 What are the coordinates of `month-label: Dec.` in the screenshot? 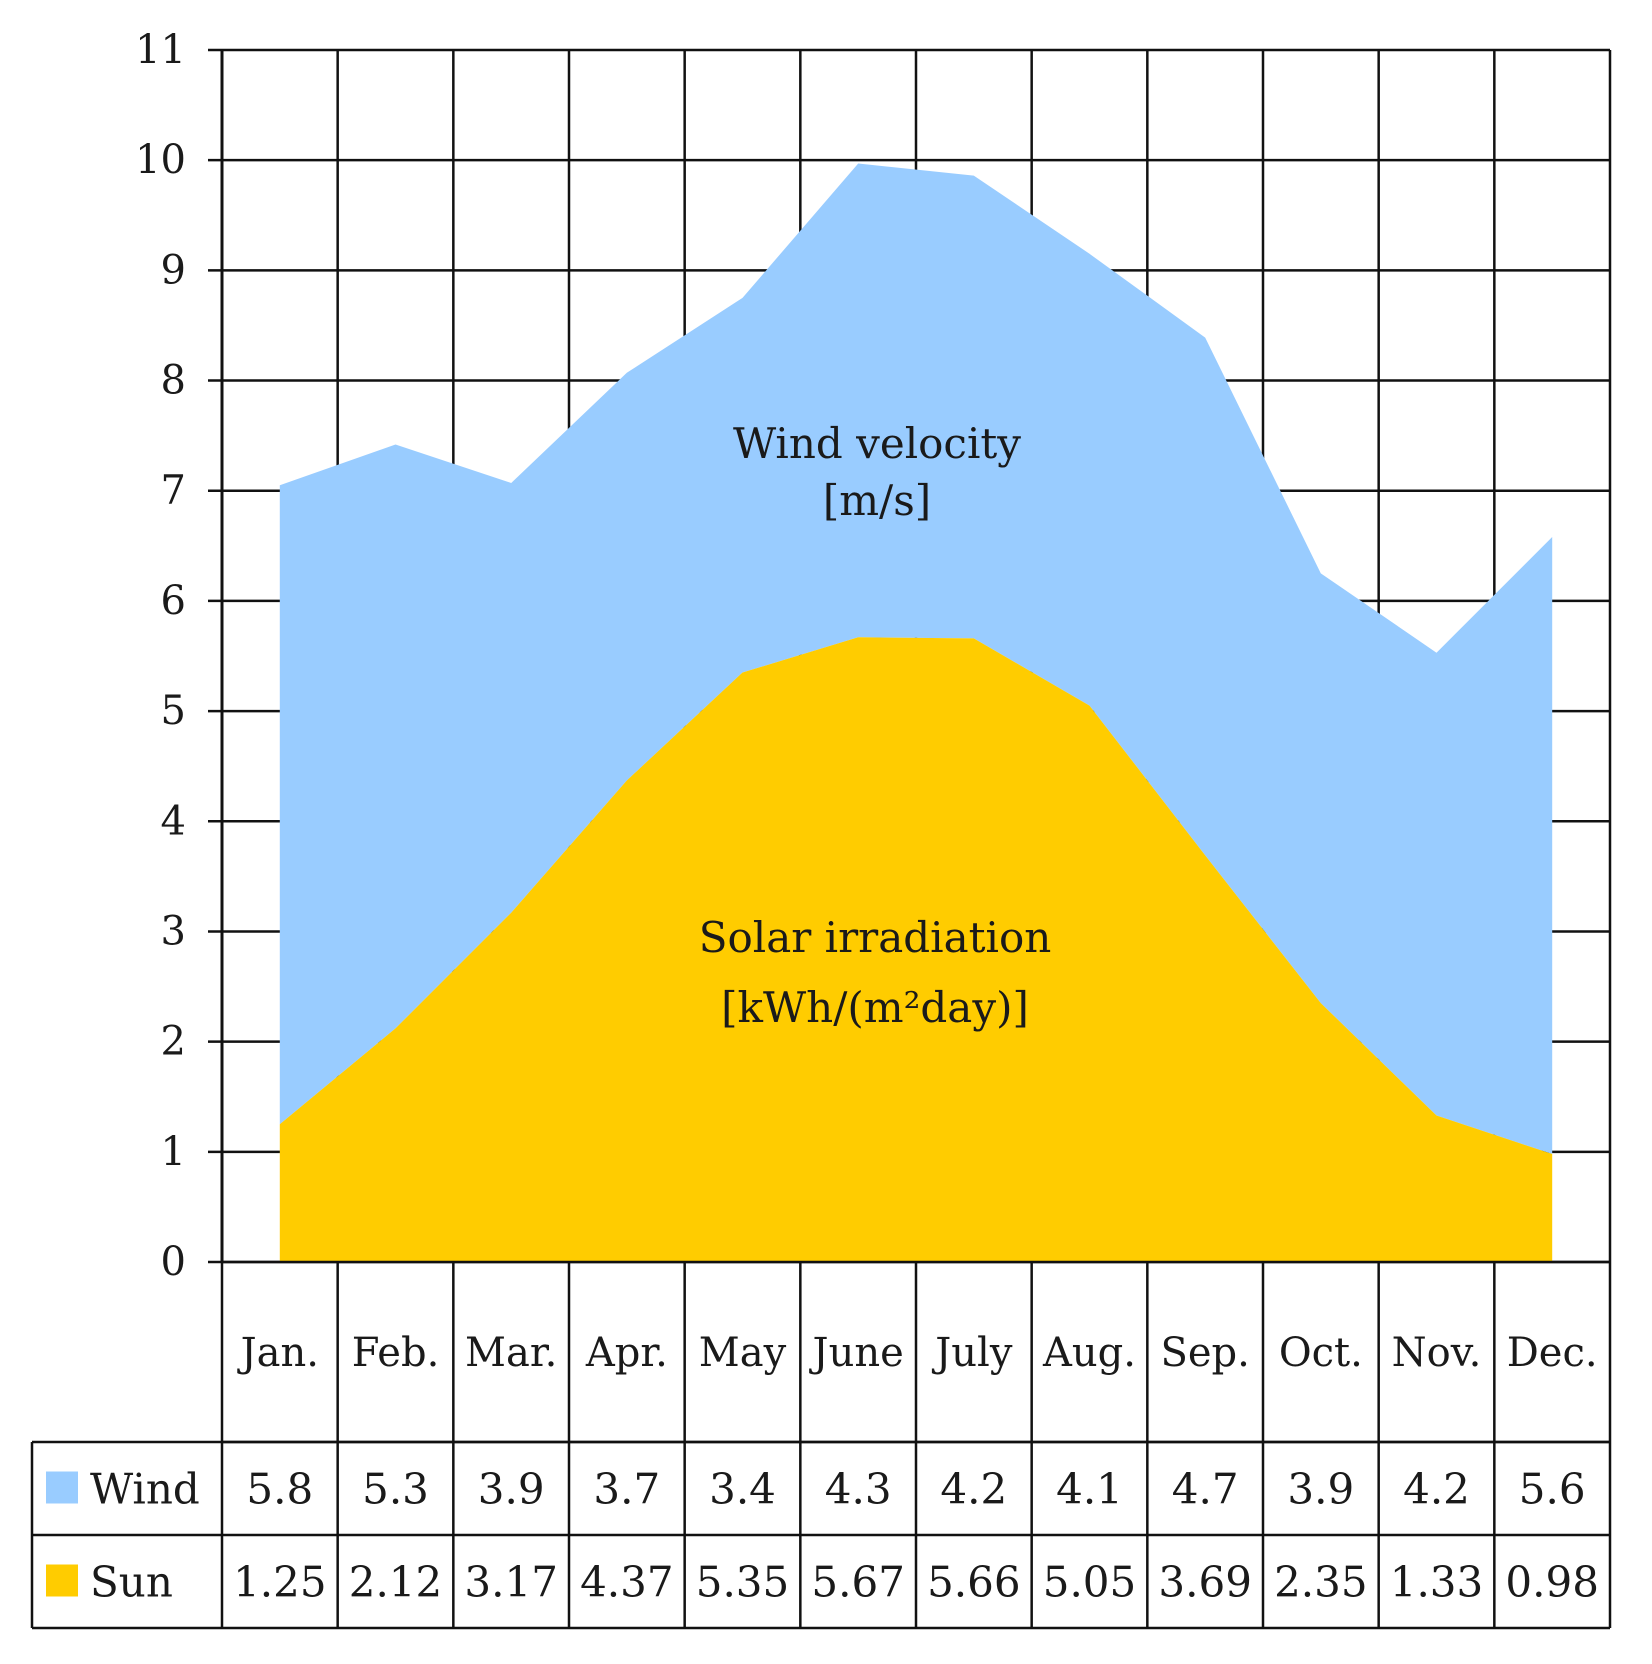 It's located at (1552, 1353).